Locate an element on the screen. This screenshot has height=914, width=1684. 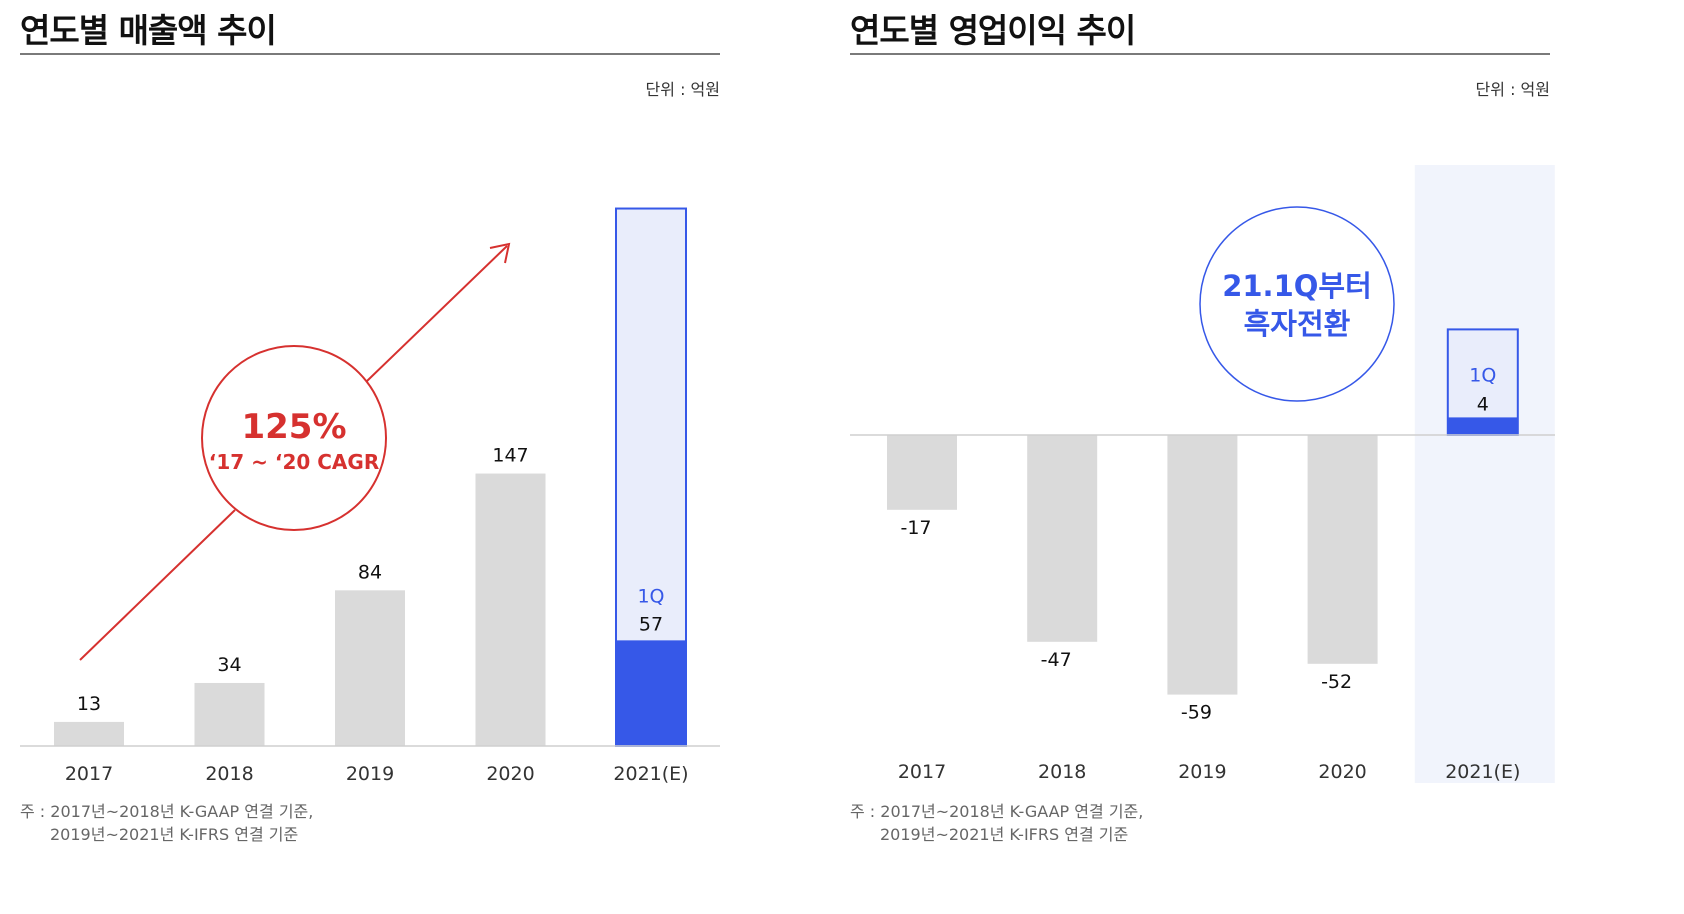
profit-bar-2021(E) is located at coordinates (1482, 426).